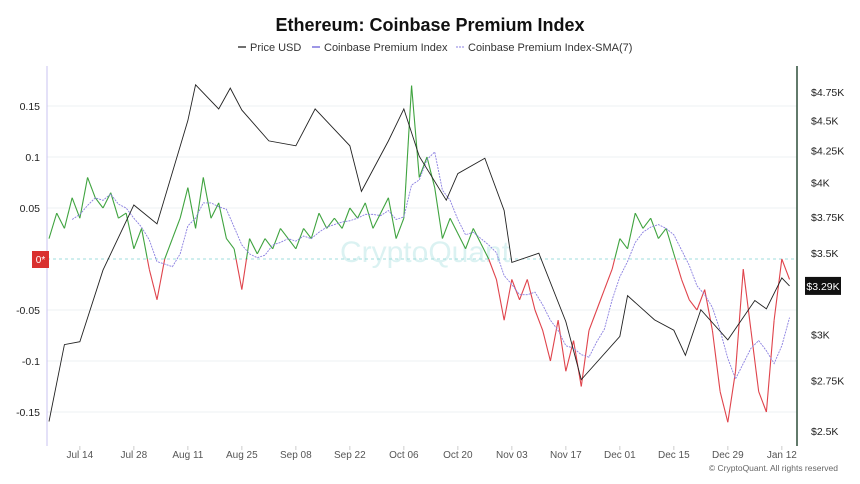  I want to click on x-tick-label: Oct 06, so click(404, 455).